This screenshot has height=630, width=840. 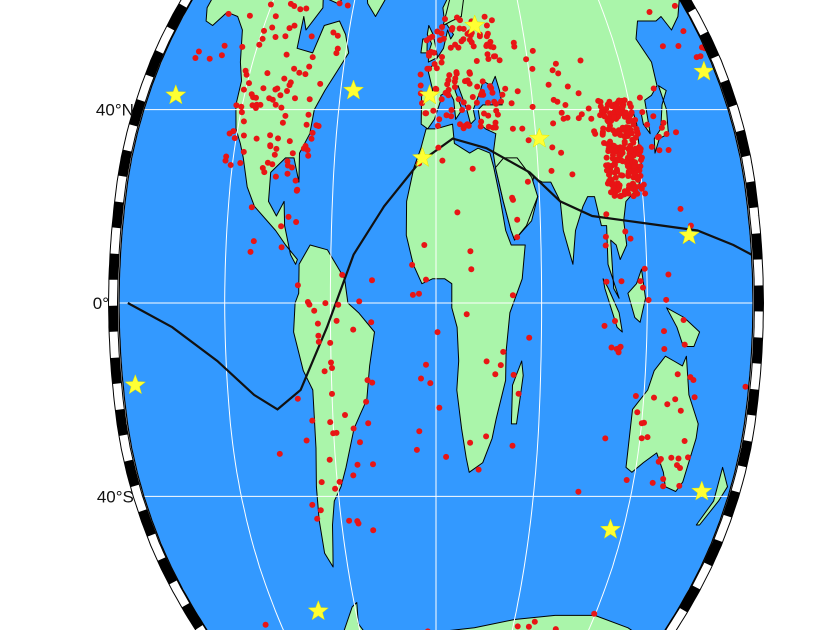 I want to click on landmass-arabia-fill, so click(x=517, y=199).